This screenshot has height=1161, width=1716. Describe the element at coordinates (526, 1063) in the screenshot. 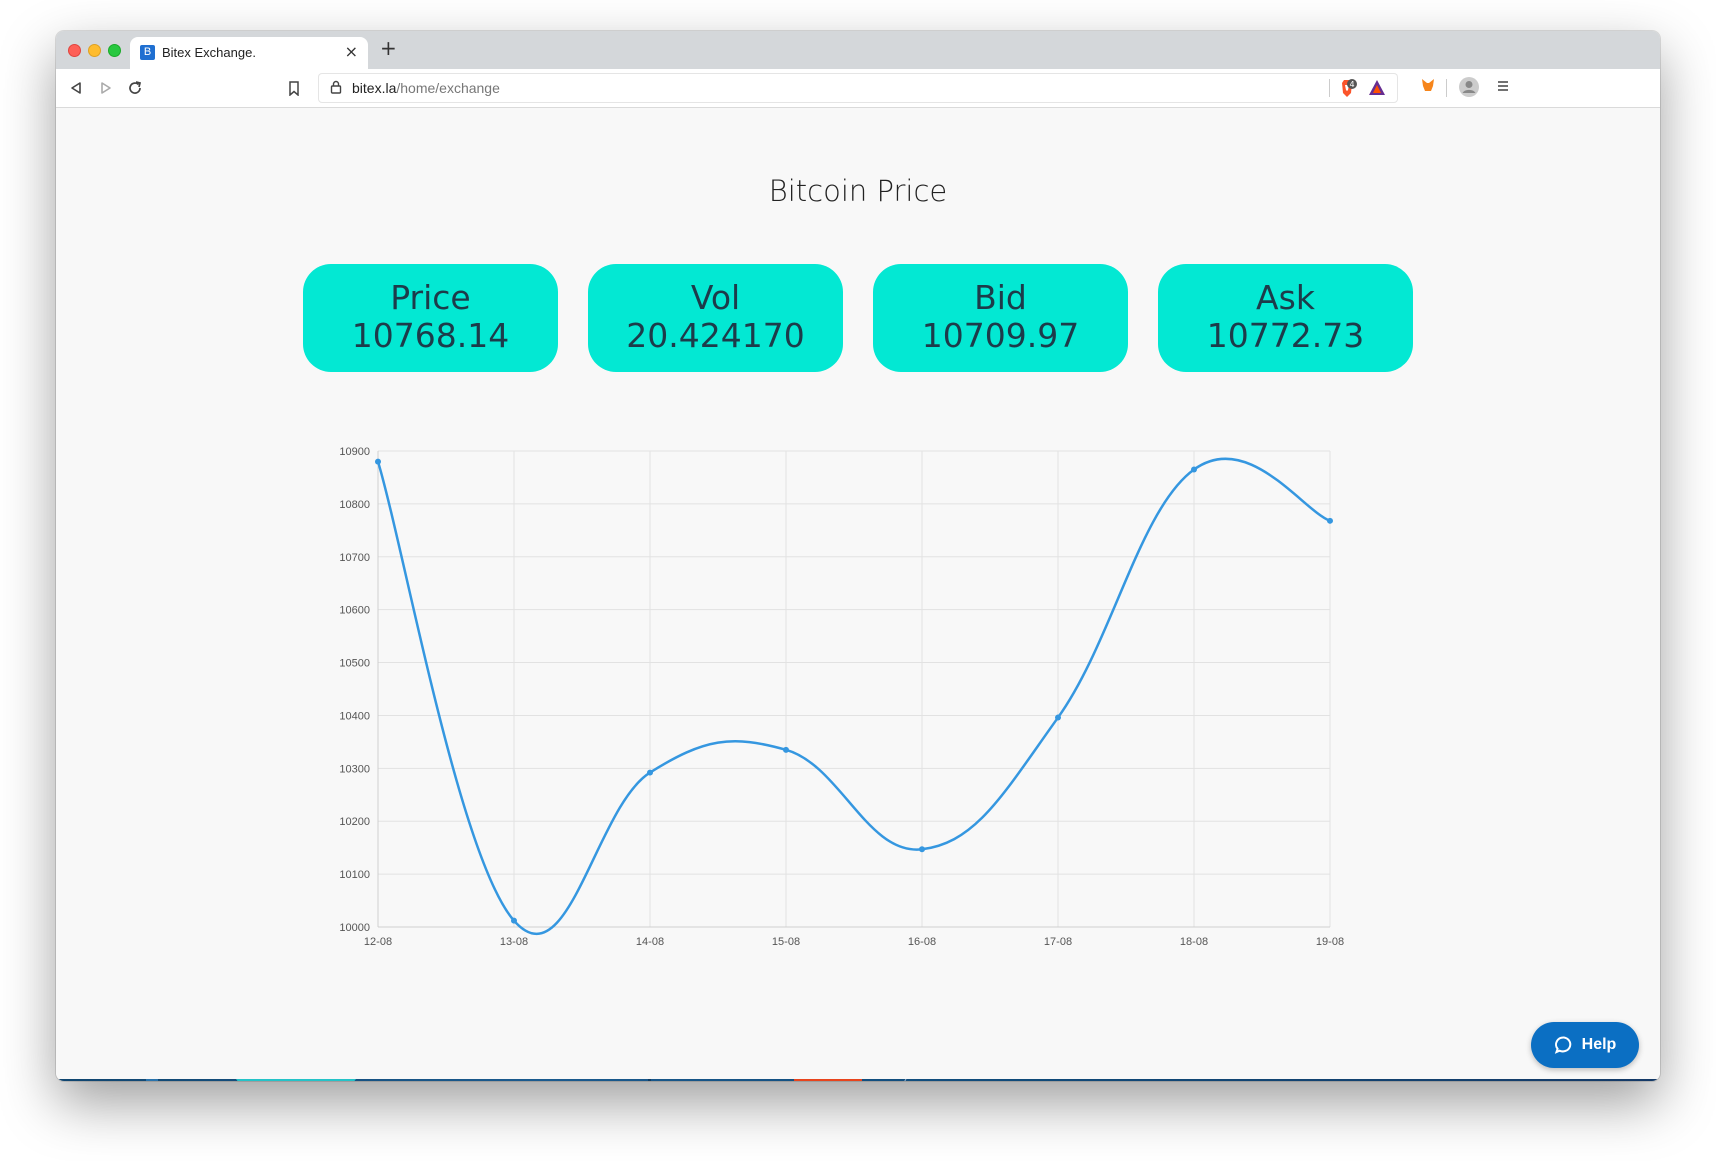

I see `banner-illustration` at that location.